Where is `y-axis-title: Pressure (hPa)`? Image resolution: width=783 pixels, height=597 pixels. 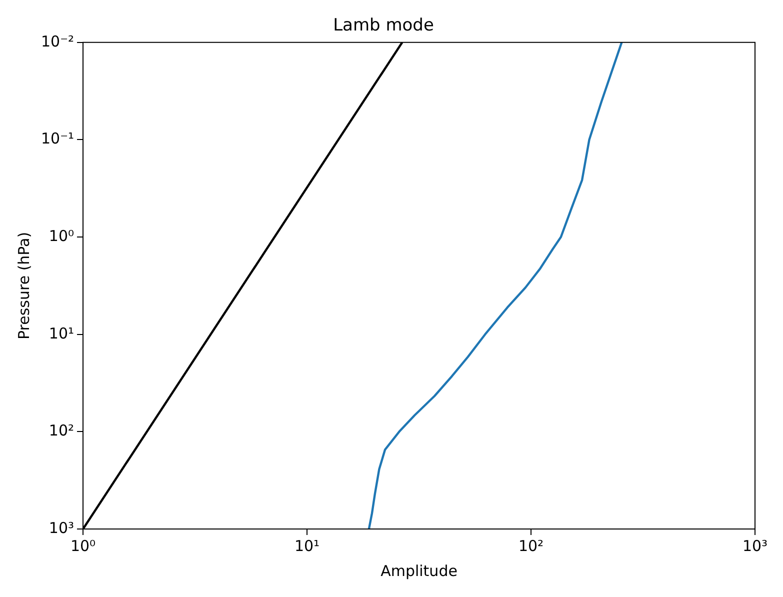 y-axis-title: Pressure (hPa) is located at coordinates (23, 286).